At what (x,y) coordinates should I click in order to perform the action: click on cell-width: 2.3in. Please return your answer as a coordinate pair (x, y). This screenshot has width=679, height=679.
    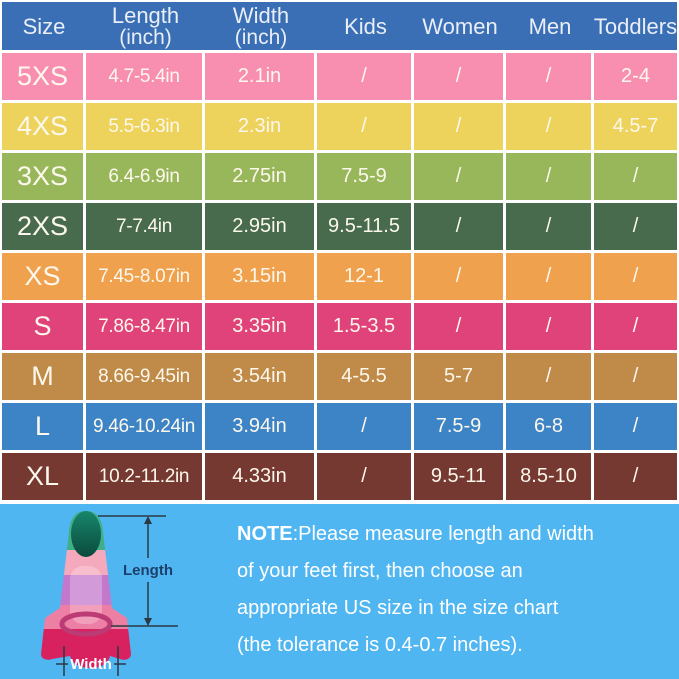
    Looking at the image, I should click on (261, 126).